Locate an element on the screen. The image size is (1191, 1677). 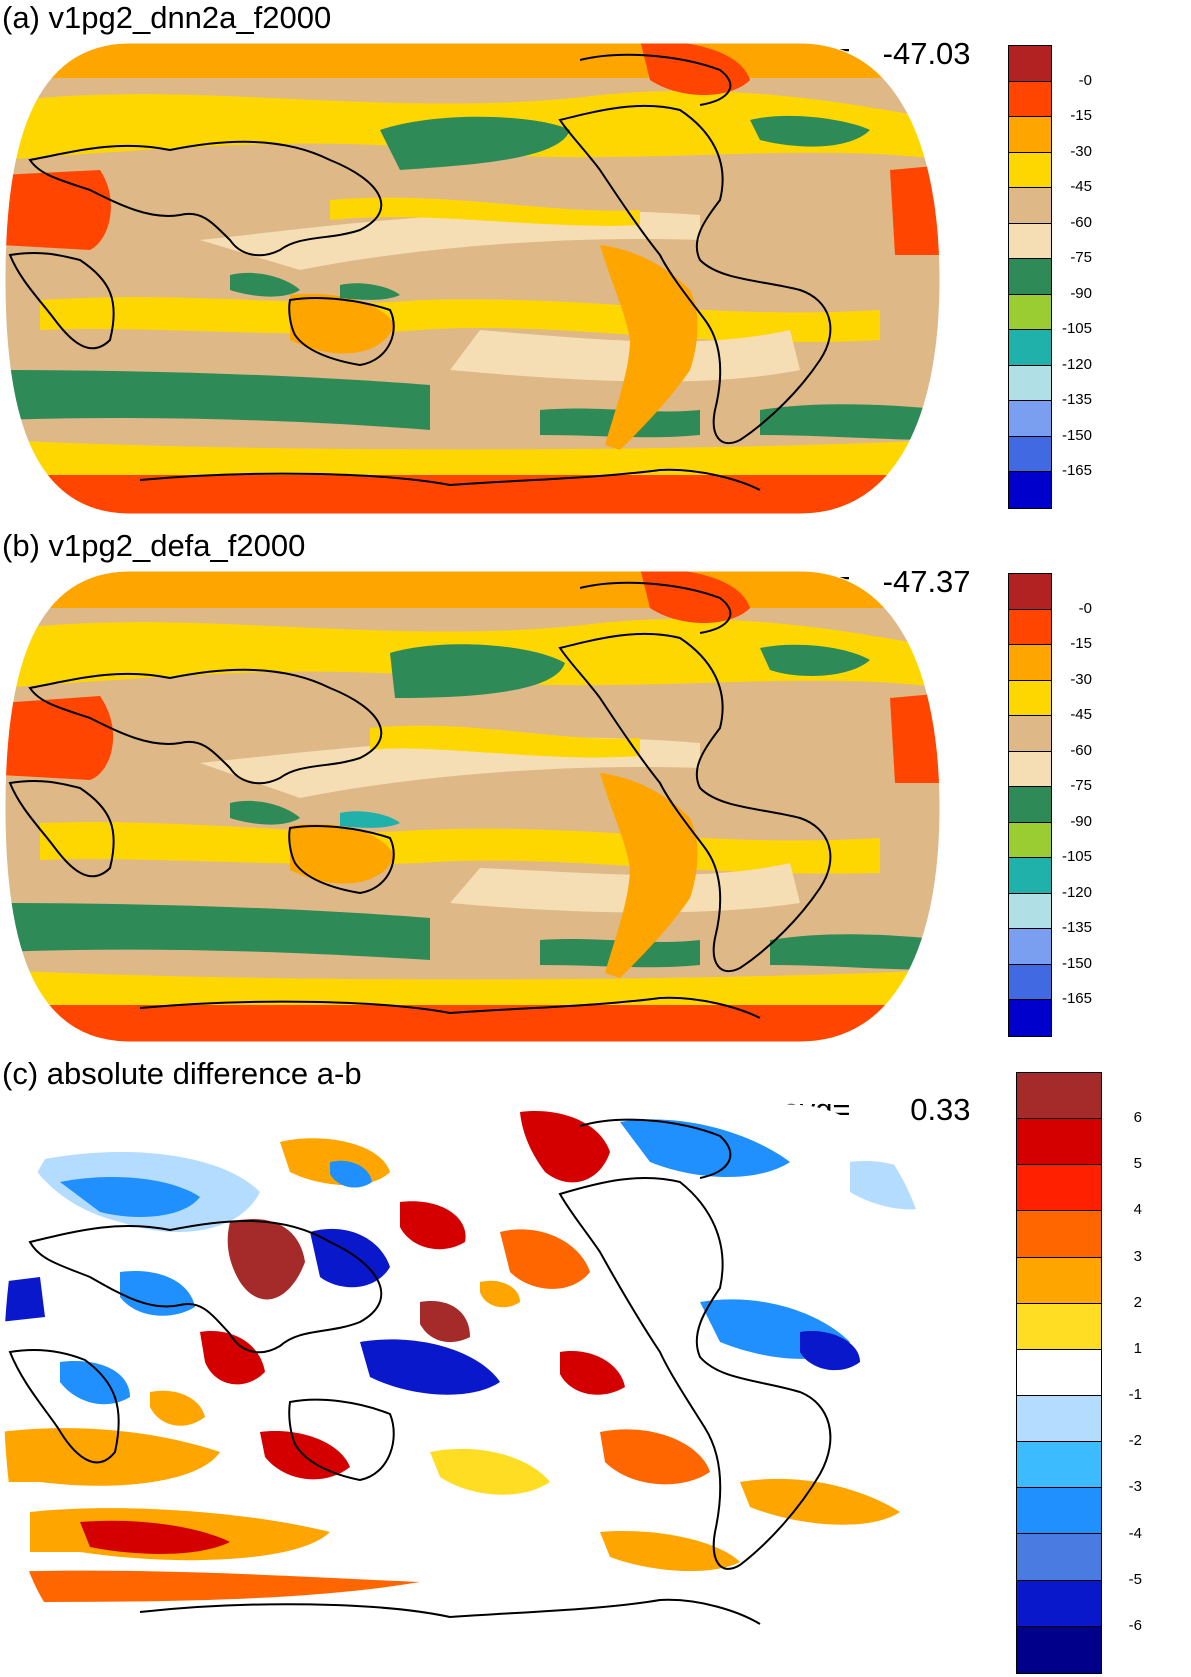
colorbar: 6 5 4 3 2 1 -1 -2 -3 -4 -5 -6 is located at coordinates (1079, 1339).